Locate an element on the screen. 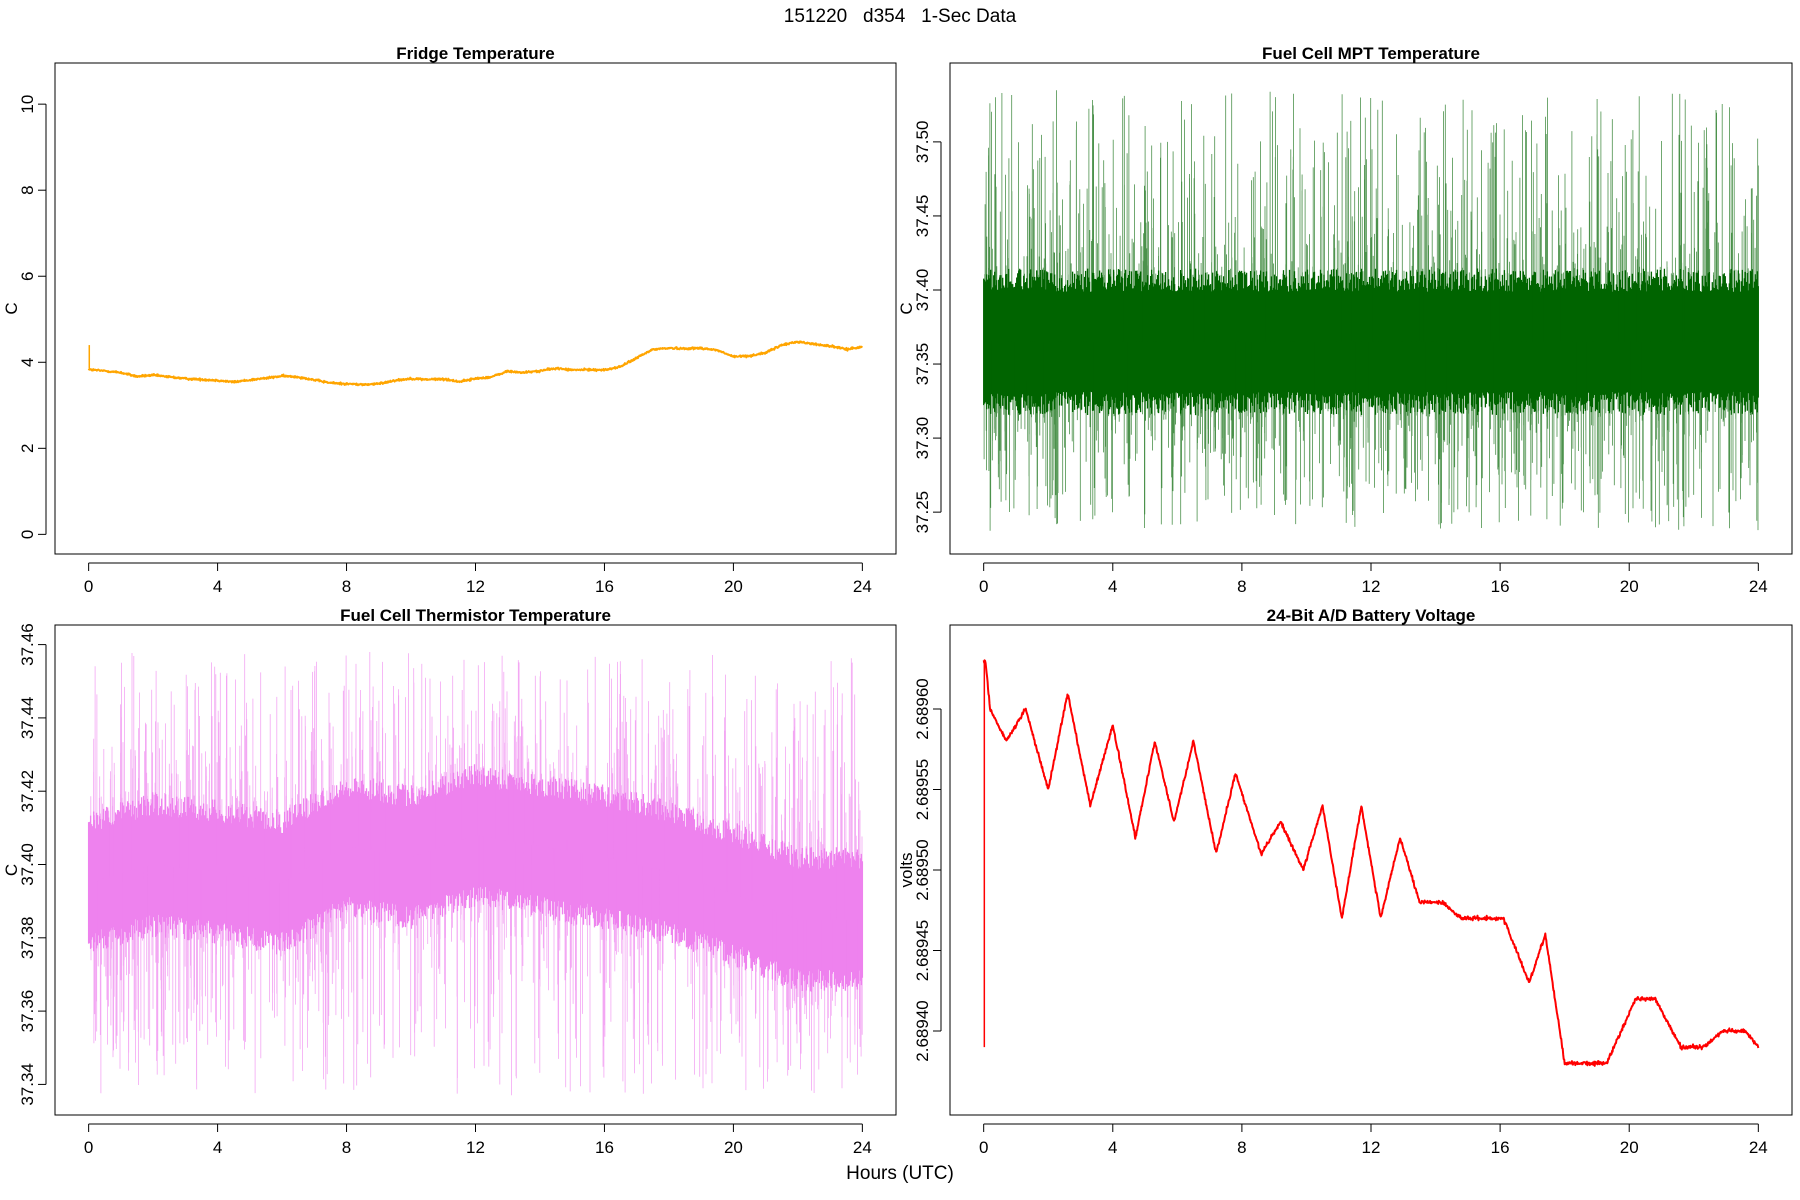  y-axis: 0 2 4 6 8 10 is located at coordinates (32, 317).